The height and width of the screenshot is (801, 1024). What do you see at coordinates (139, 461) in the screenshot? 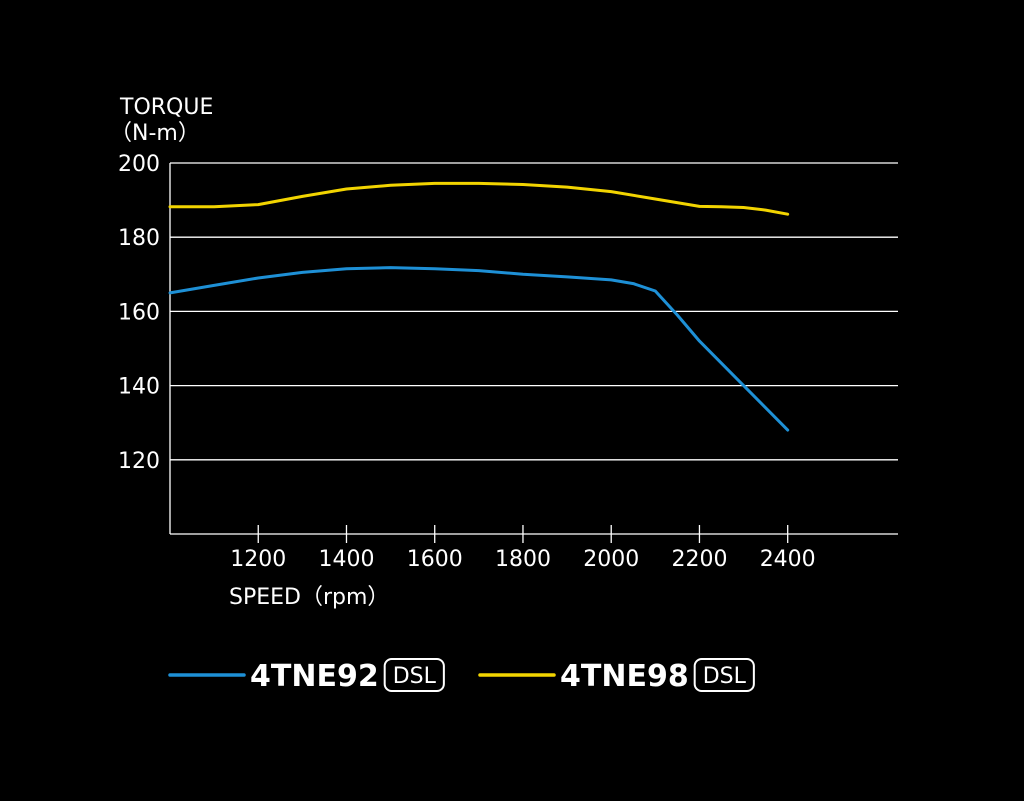
I see `y-tick-label: 120` at bounding box center [139, 461].